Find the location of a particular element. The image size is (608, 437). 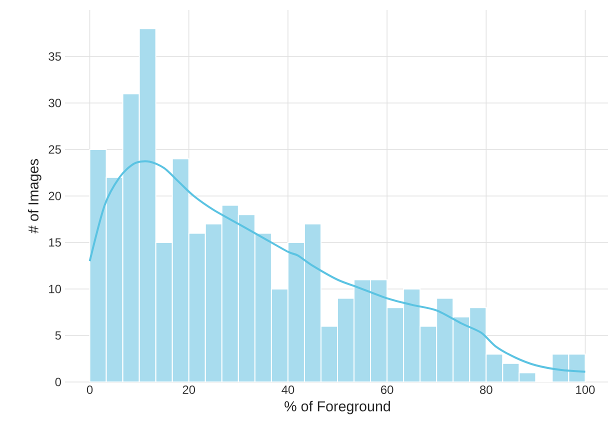

y-tick-label: 0 is located at coordinates (58, 382).